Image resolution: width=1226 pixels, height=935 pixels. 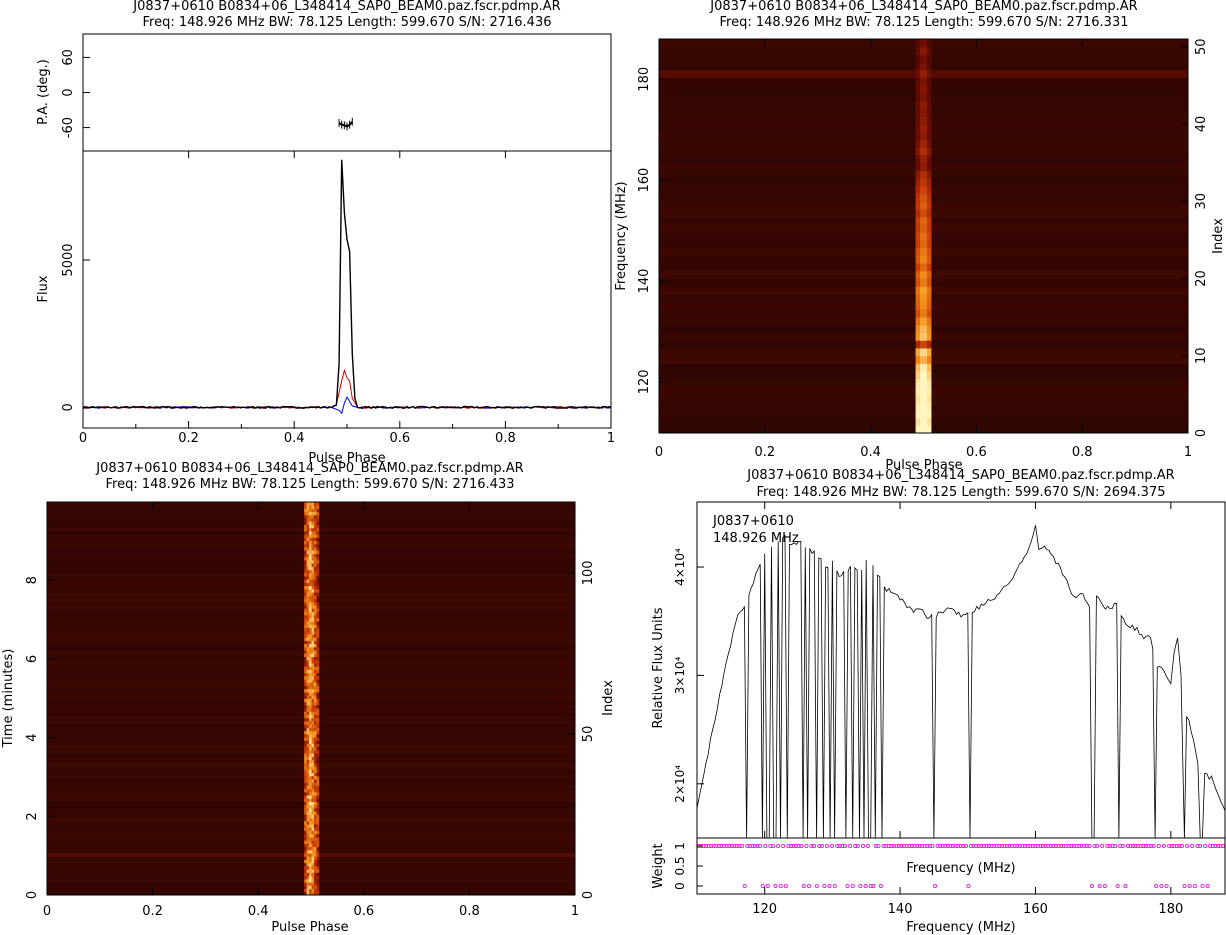 What do you see at coordinates (32, 816) in the screenshot?
I see `pt-y-tick-label: 2` at bounding box center [32, 816].